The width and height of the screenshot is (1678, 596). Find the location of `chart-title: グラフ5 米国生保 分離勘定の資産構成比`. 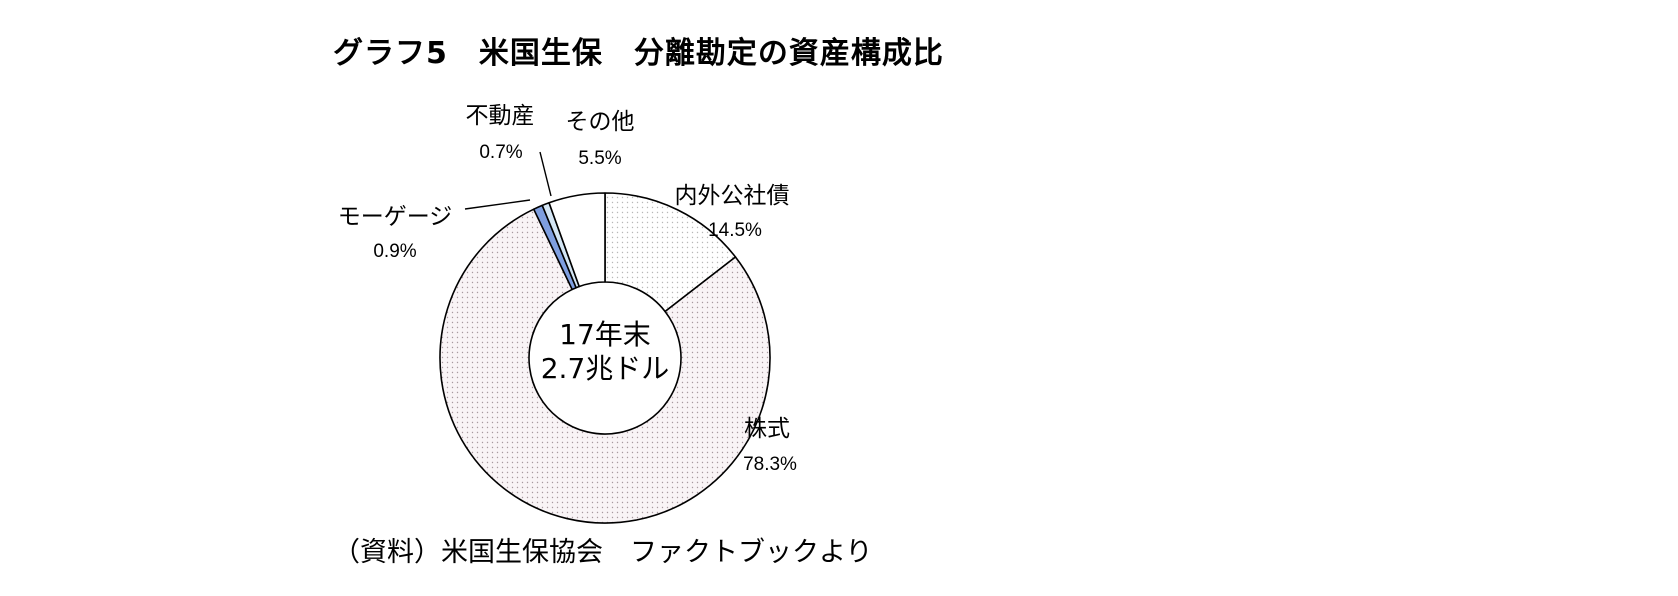

chart-title: グラフ5 米国生保 分離勘定の資産構成比 is located at coordinates (638, 53).